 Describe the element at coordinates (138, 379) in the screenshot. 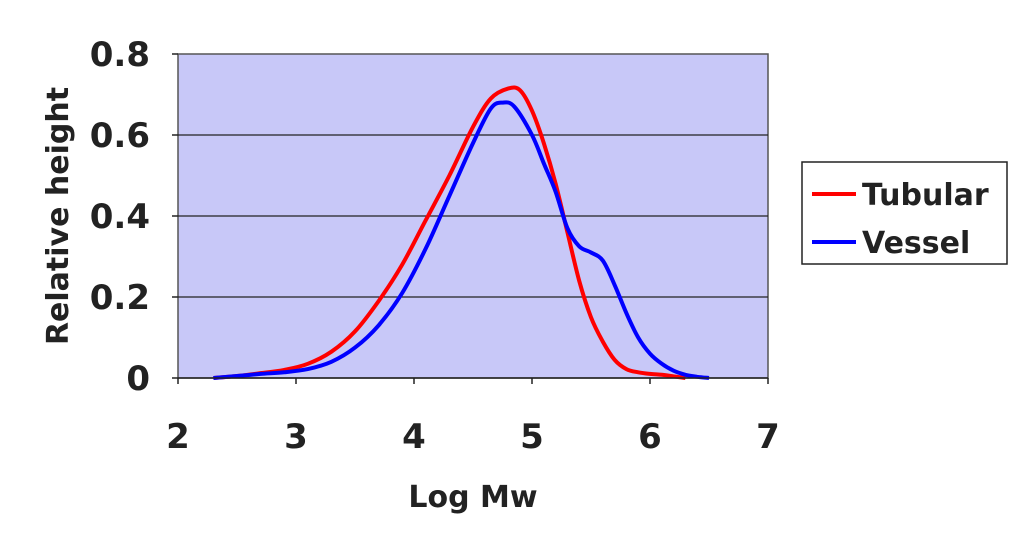

I see `y-tick-label-0: 0` at that location.